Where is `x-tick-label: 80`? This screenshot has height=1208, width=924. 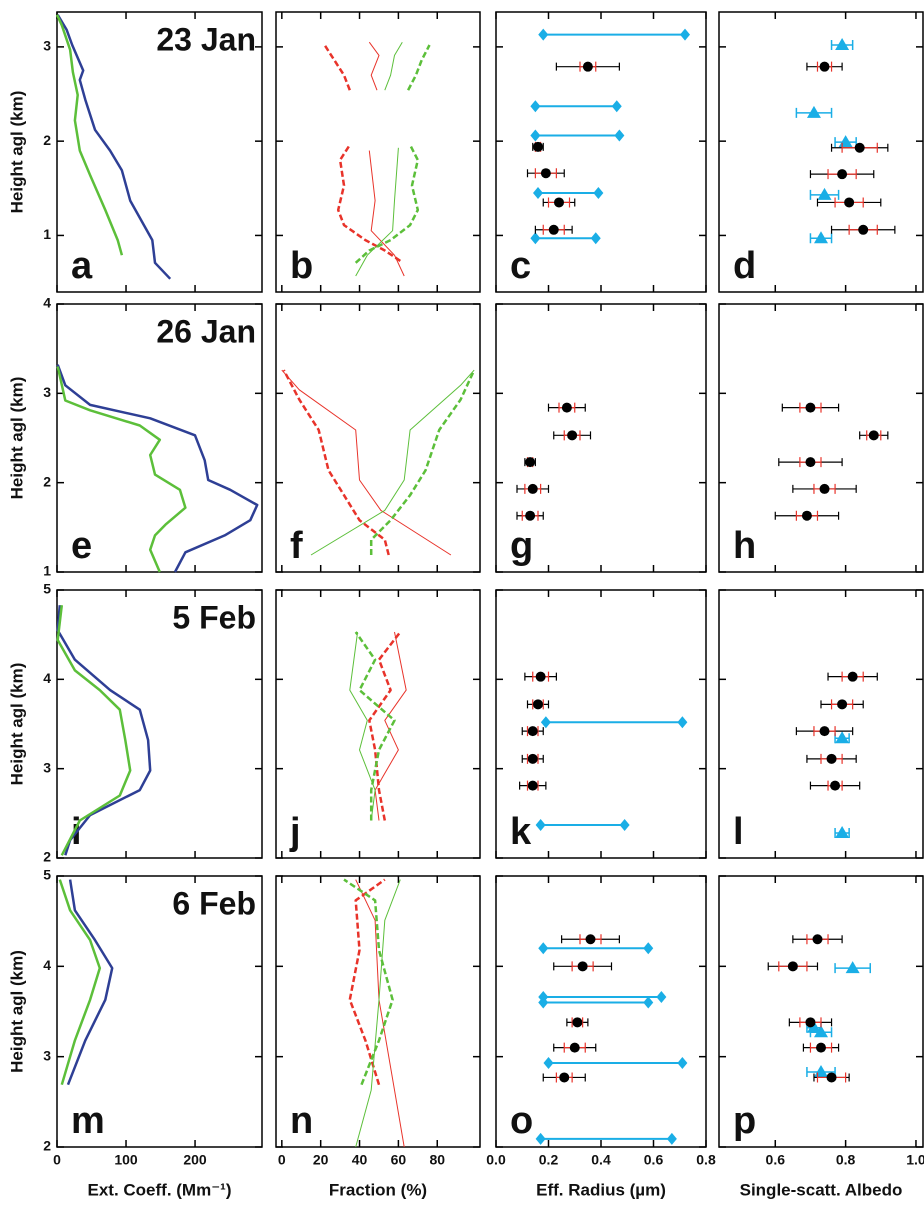
x-tick-label: 80 is located at coordinates (437, 1160).